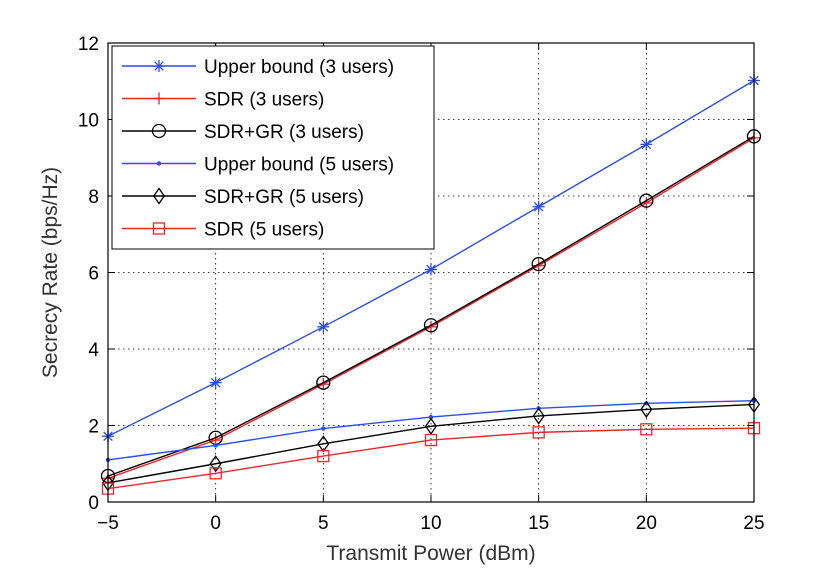 This screenshot has height=571, width=830. I want to click on legend-label: Upper bound (3 users), so click(299, 67).